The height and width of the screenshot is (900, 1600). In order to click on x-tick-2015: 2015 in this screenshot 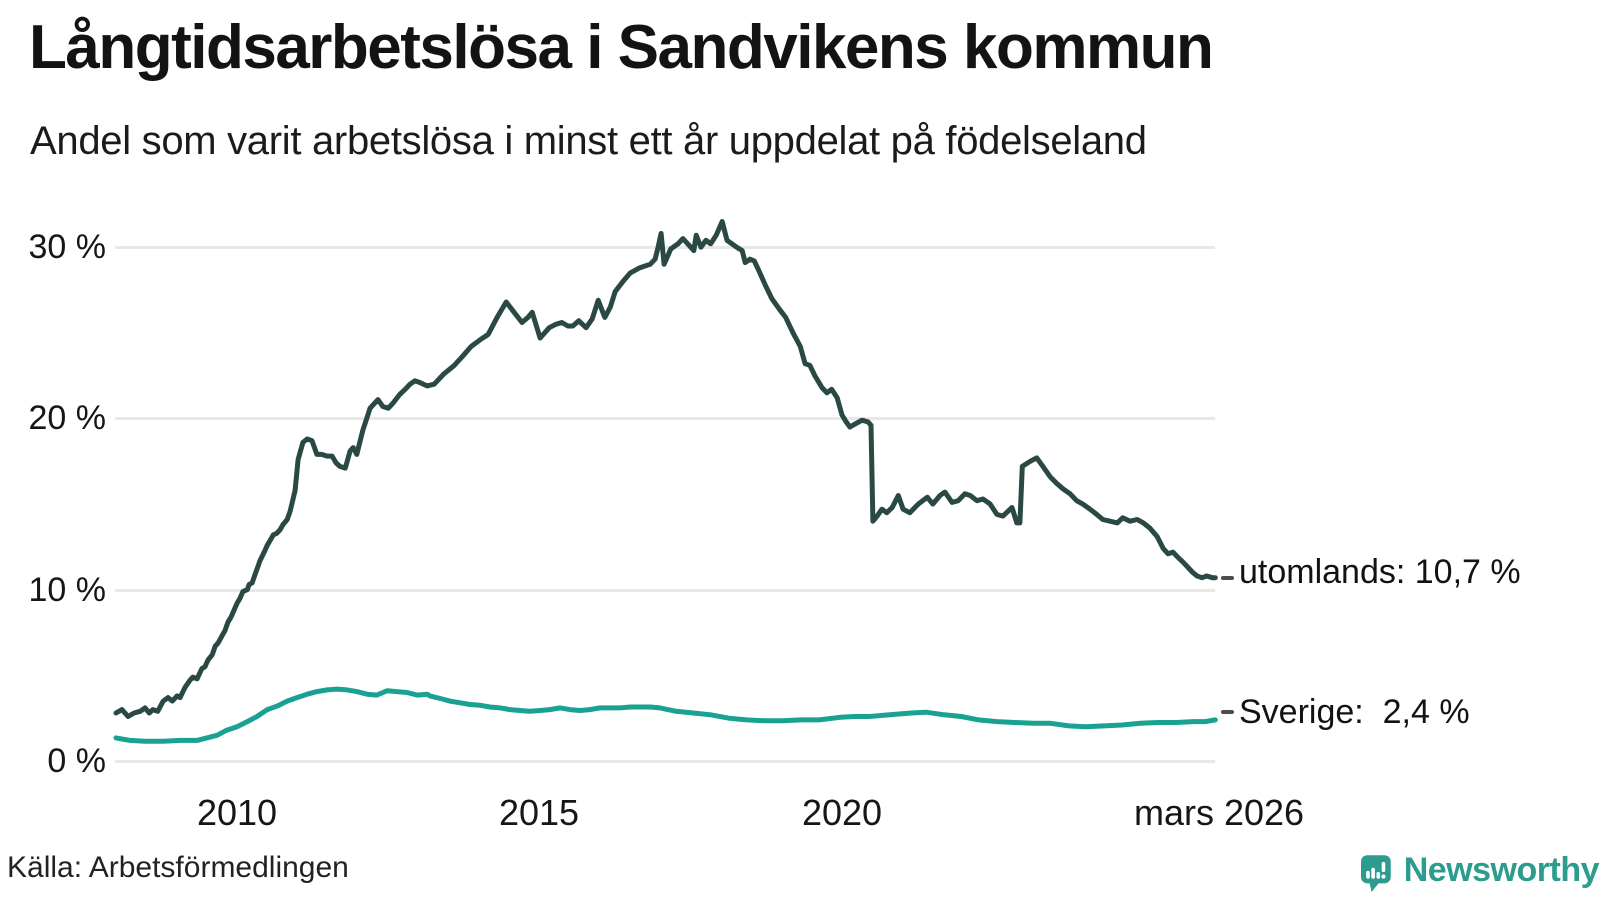, I will do `click(539, 812)`.